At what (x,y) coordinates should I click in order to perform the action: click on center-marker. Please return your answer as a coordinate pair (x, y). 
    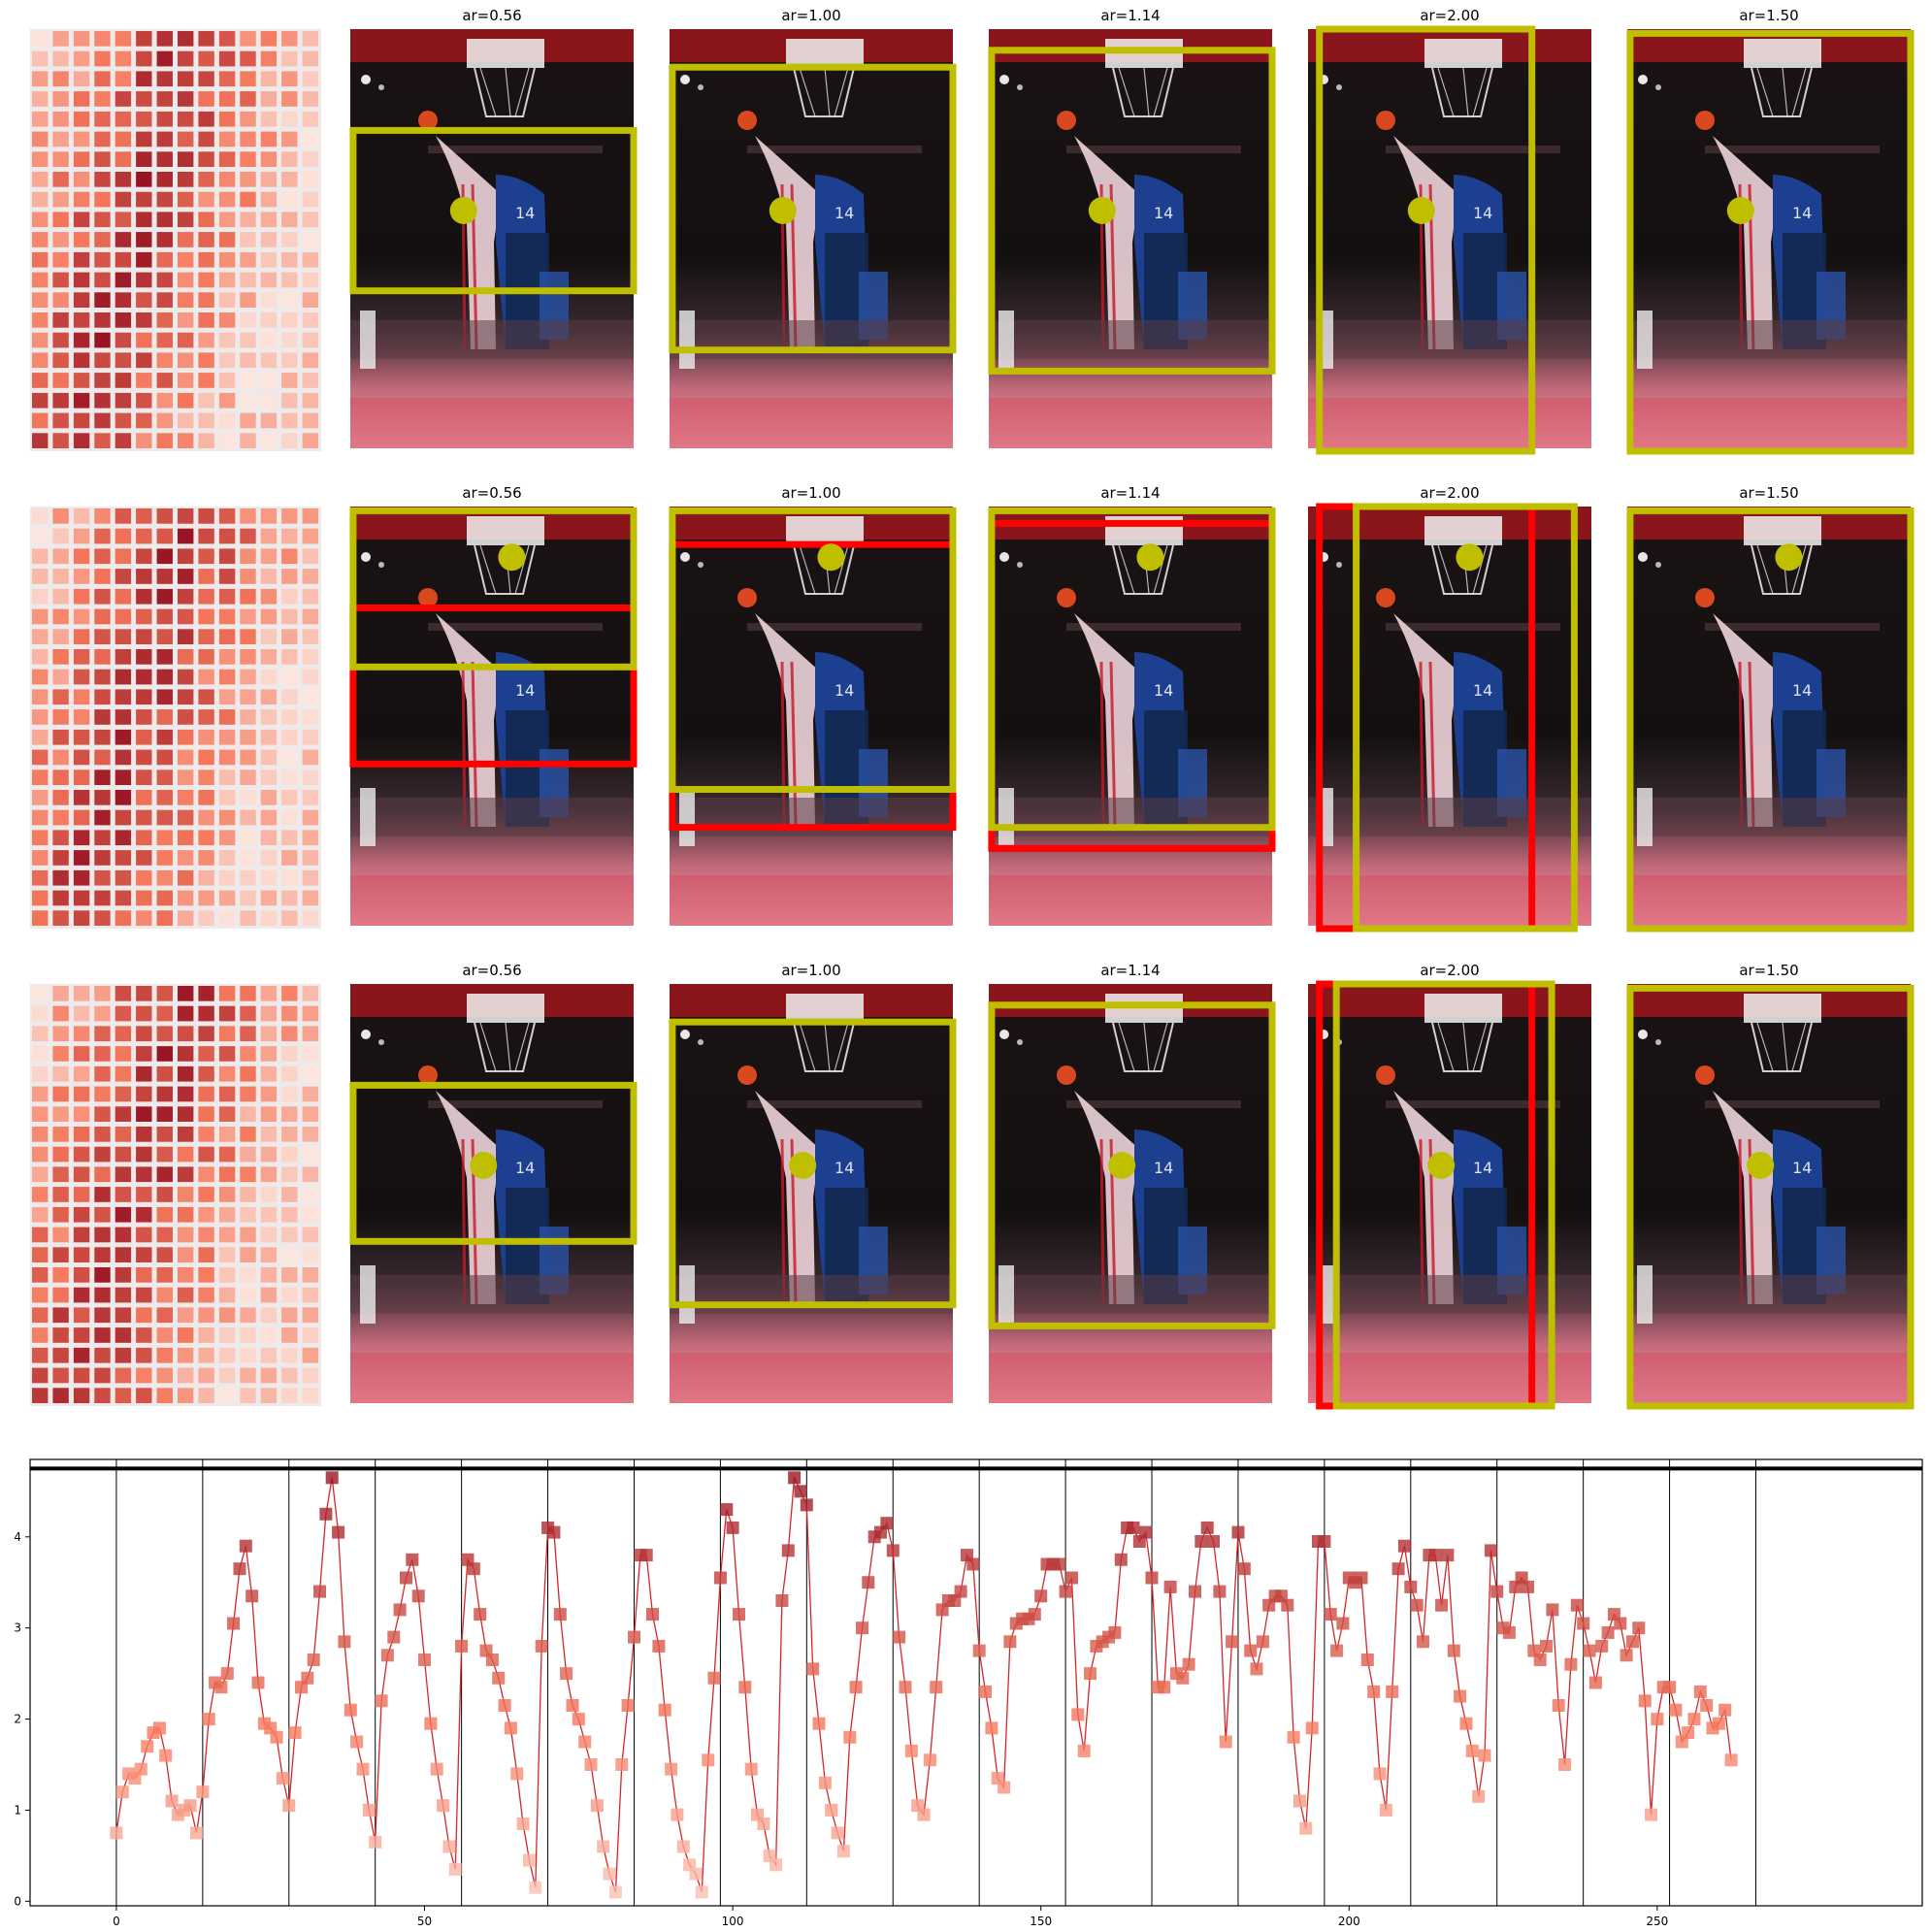
    Looking at the image, I should click on (1789, 558).